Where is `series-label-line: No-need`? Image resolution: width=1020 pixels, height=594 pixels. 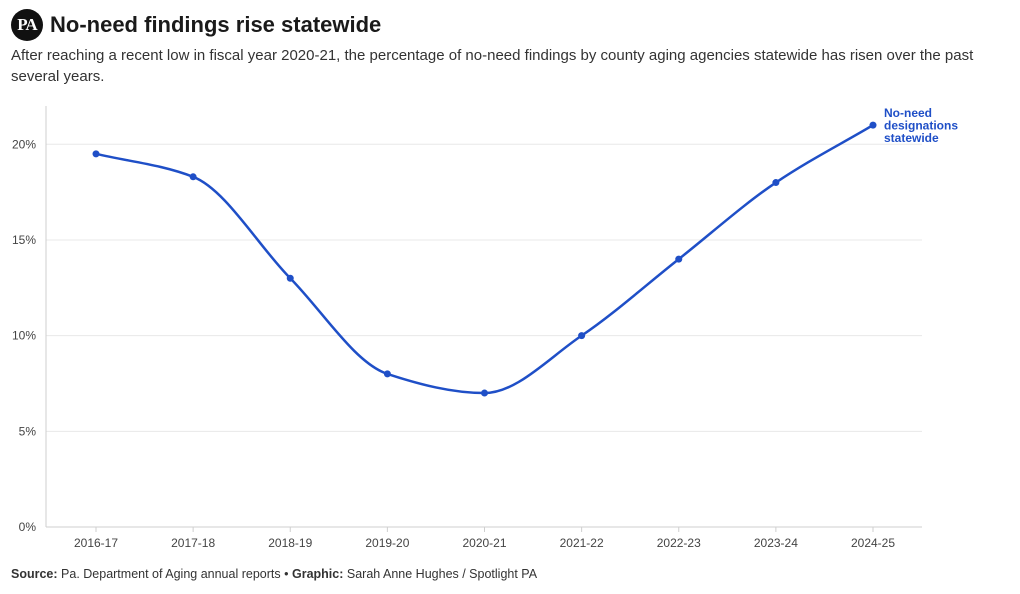
series-label-line: No-need is located at coordinates (908, 113).